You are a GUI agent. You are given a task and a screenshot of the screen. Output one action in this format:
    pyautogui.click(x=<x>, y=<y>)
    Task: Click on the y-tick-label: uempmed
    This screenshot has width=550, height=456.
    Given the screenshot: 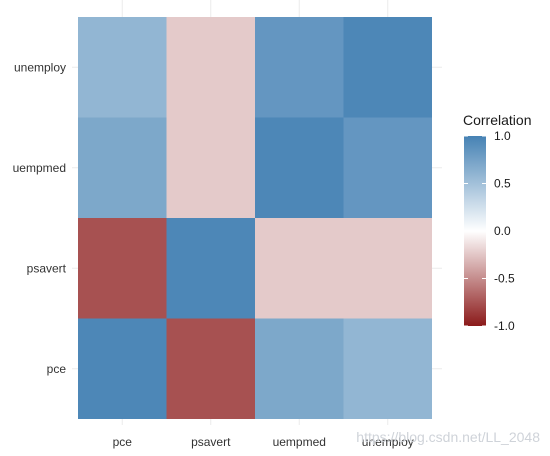 What is the action you would take?
    pyautogui.click(x=39, y=168)
    